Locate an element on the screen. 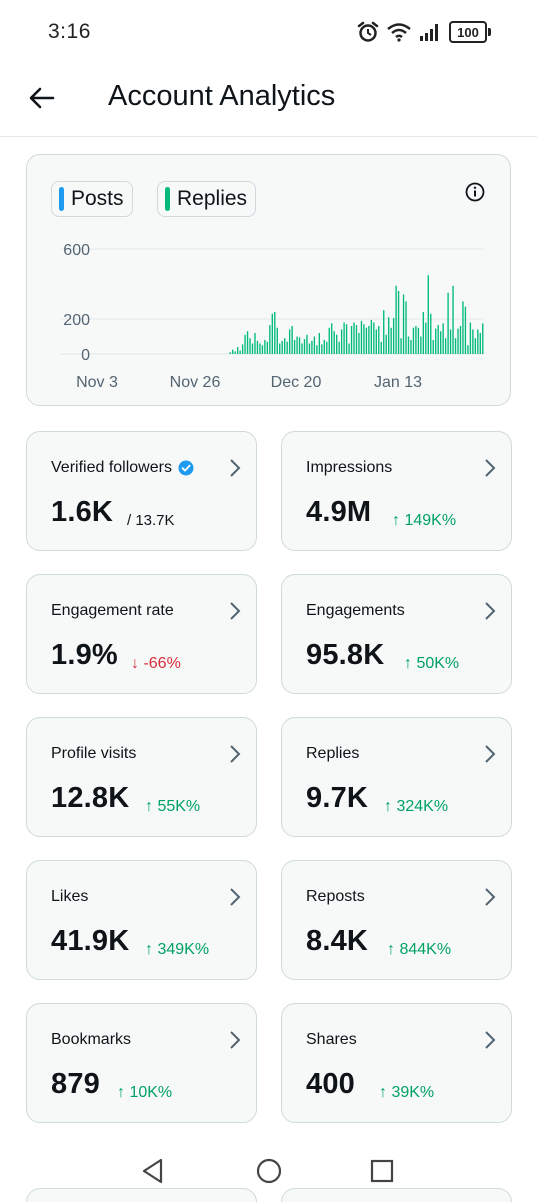  stat-delta-text: / 13.7K is located at coordinates (151, 520).